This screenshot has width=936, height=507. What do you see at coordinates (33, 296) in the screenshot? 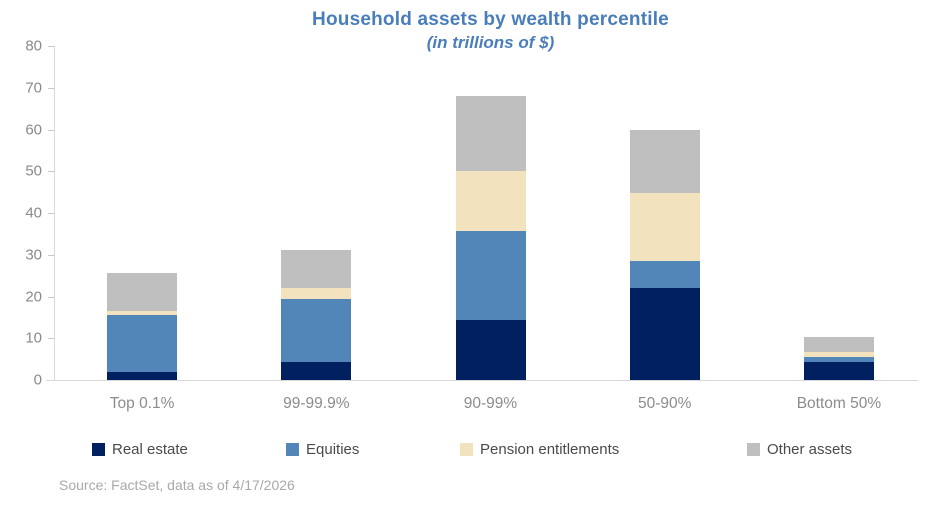
I see `y-axis-tick-label: 20` at bounding box center [33, 296].